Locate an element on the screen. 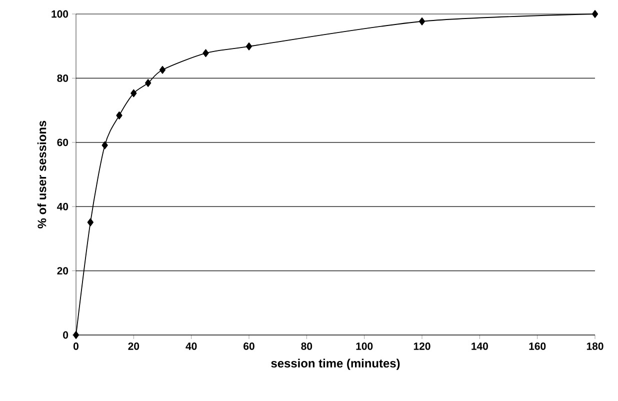  y-tick-label: 80 is located at coordinates (62, 78).